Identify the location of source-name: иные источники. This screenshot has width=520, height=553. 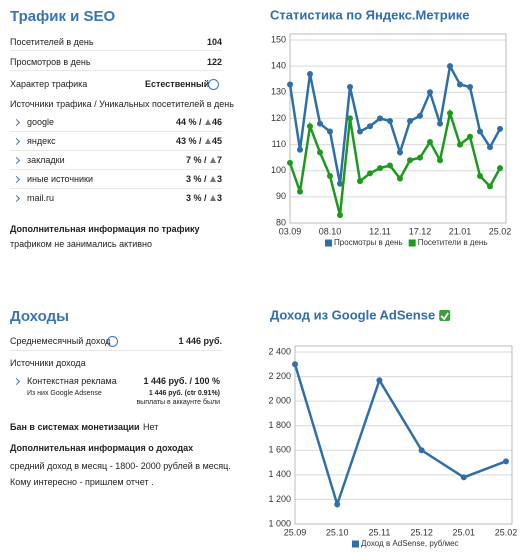
(60, 179).